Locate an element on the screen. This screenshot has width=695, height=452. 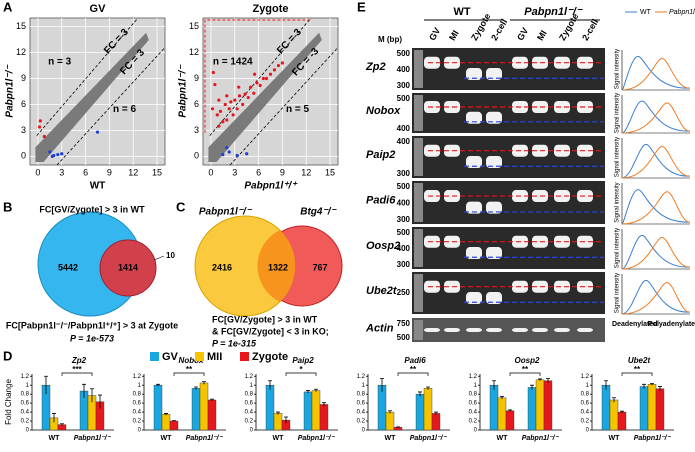
x-axis-label: Pabpn1l⁺/⁺ is located at coordinates (271, 186).